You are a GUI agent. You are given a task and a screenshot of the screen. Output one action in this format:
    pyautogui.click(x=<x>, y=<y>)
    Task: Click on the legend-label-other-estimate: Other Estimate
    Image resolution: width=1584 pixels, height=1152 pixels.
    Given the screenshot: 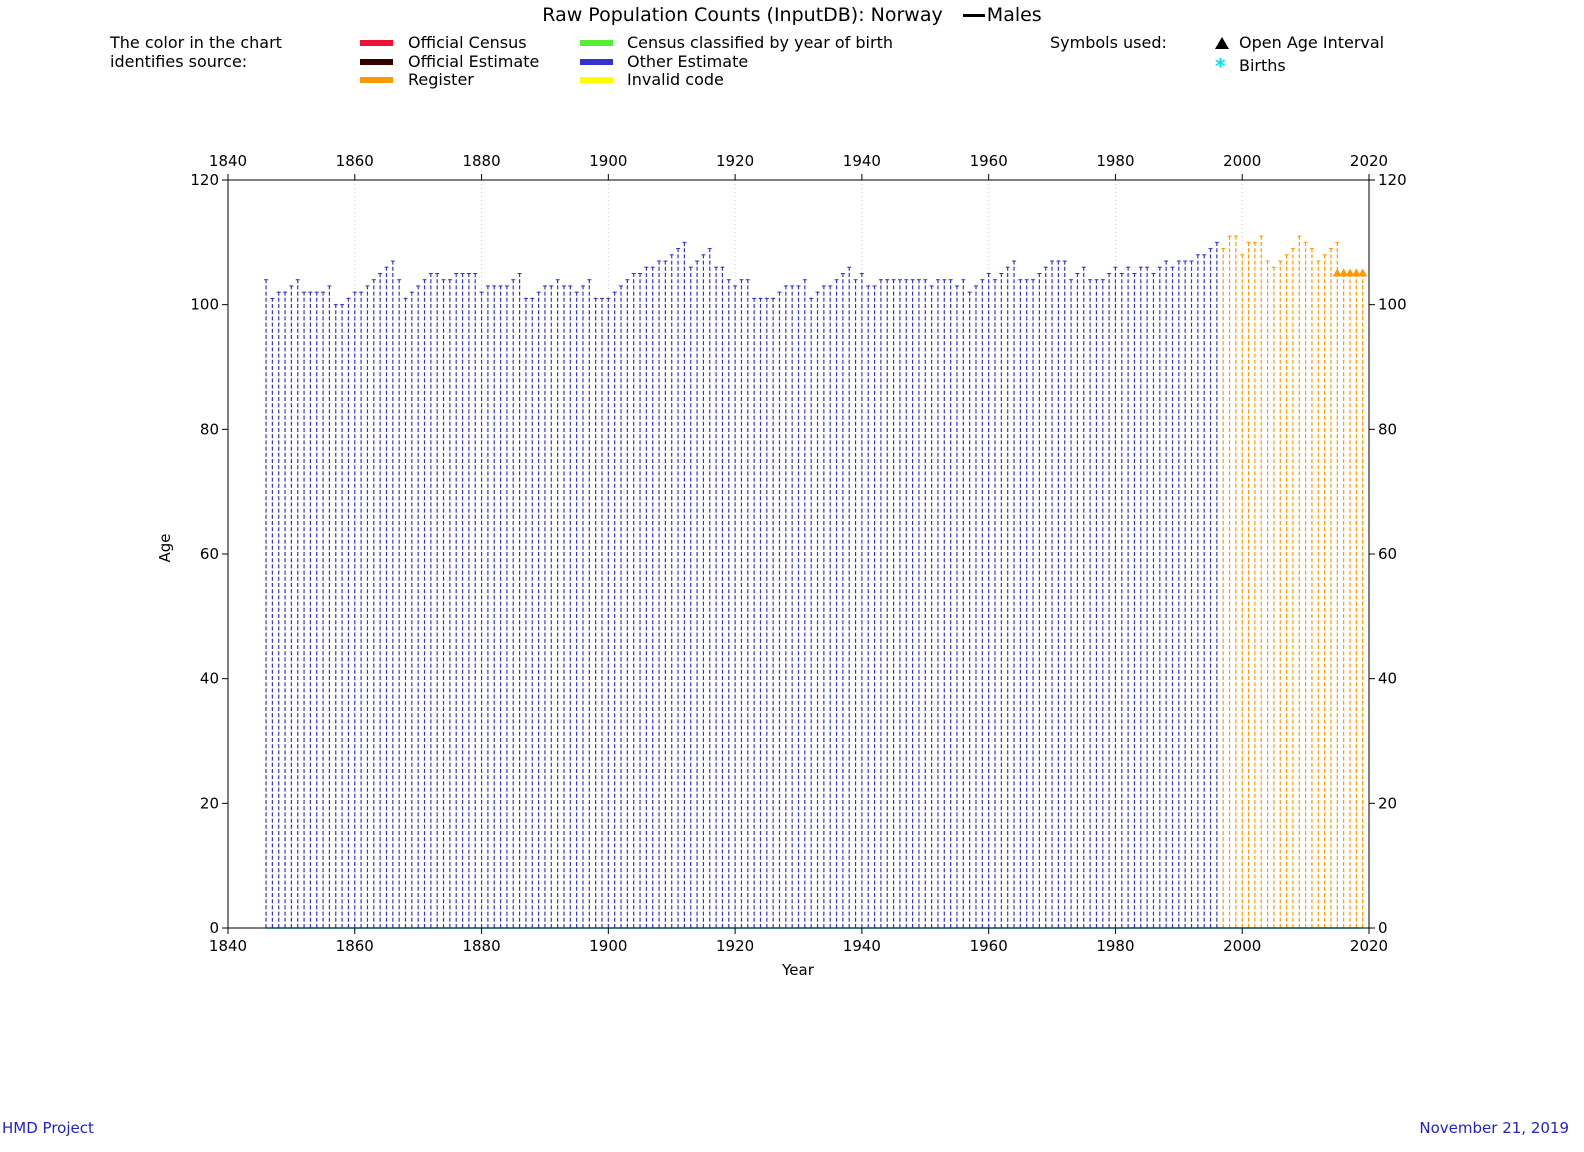 What is the action you would take?
    pyautogui.click(x=688, y=61)
    